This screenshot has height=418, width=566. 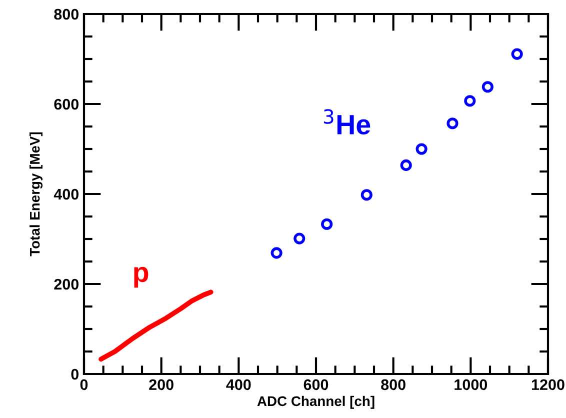 I want to click on y-tick-label: 200, so click(x=66, y=284).